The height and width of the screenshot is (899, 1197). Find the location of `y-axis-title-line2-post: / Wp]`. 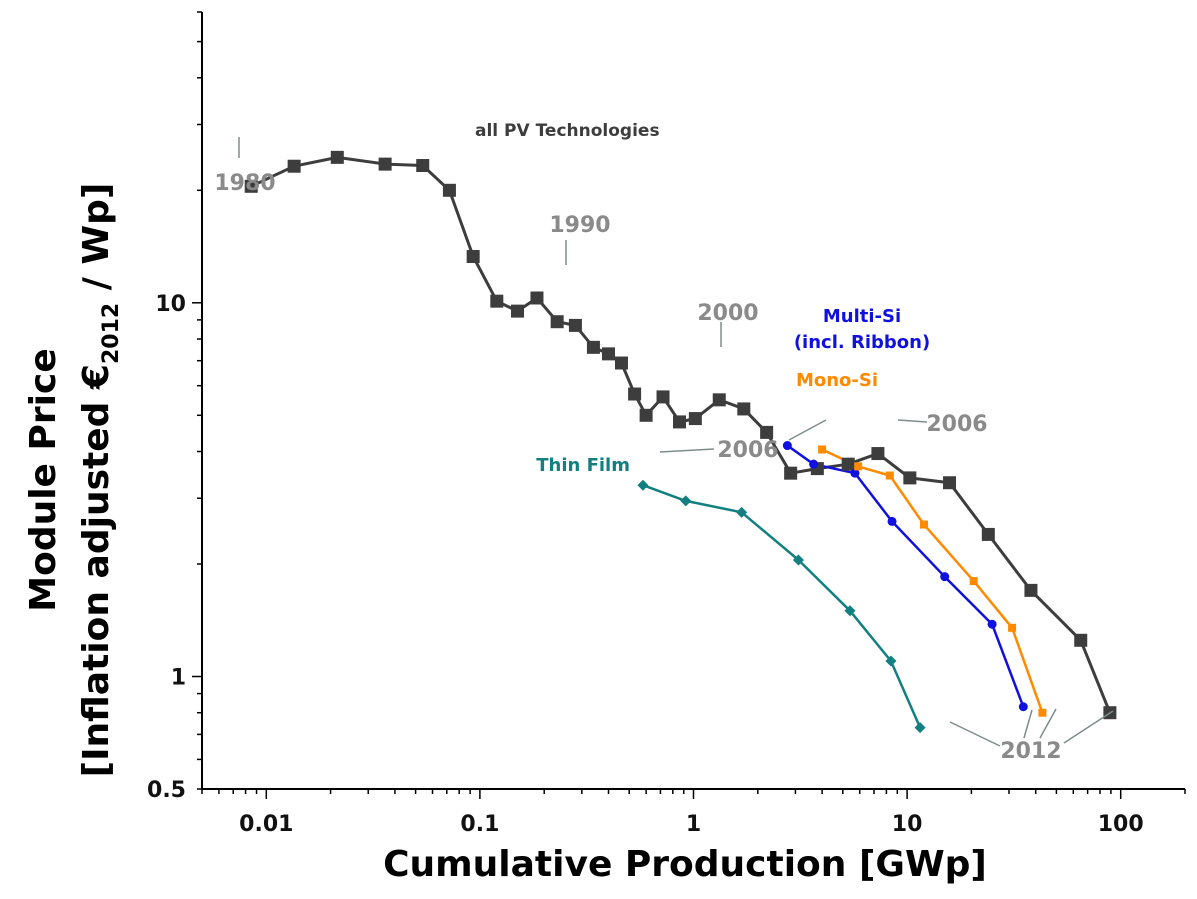

y-axis-title-line2-post: / Wp] is located at coordinates (96, 243).